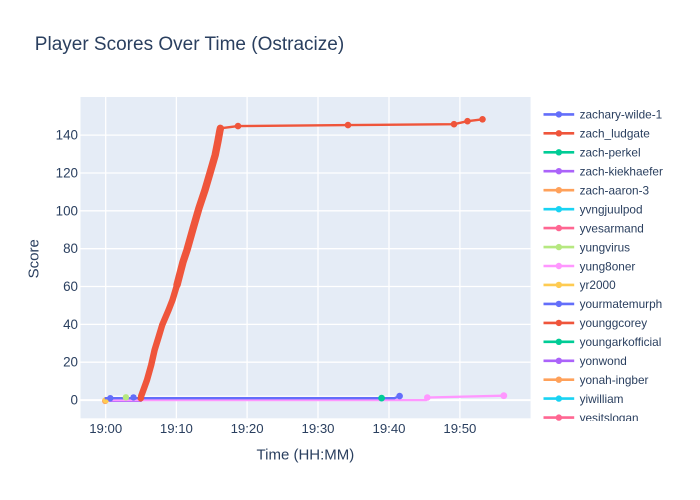  Describe the element at coordinates (247, 428) in the screenshot. I see `svg-text: 19:20` at that location.